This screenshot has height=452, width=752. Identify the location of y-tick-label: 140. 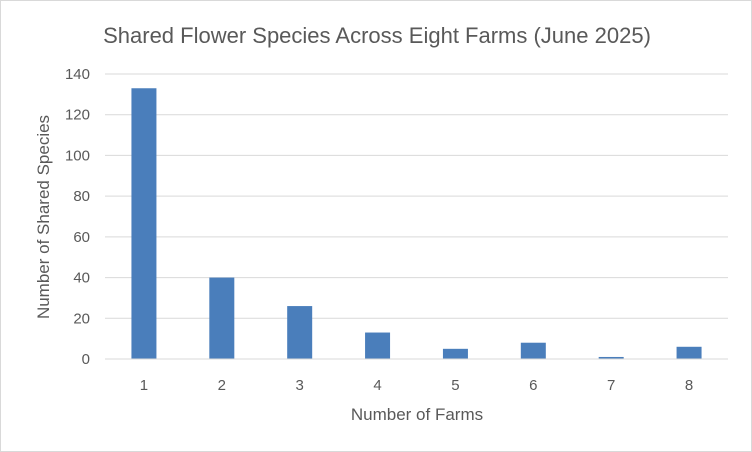
(77, 74).